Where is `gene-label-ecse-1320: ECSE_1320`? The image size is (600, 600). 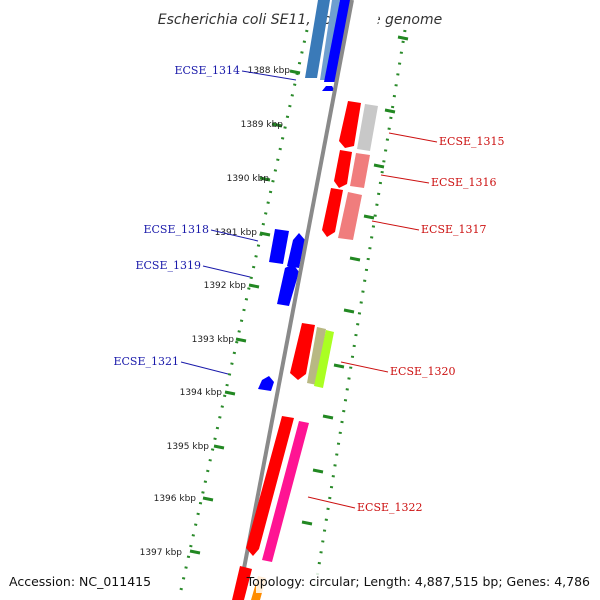
gene-label-ecse-1320: ECSE_1320 is located at coordinates (423, 371).